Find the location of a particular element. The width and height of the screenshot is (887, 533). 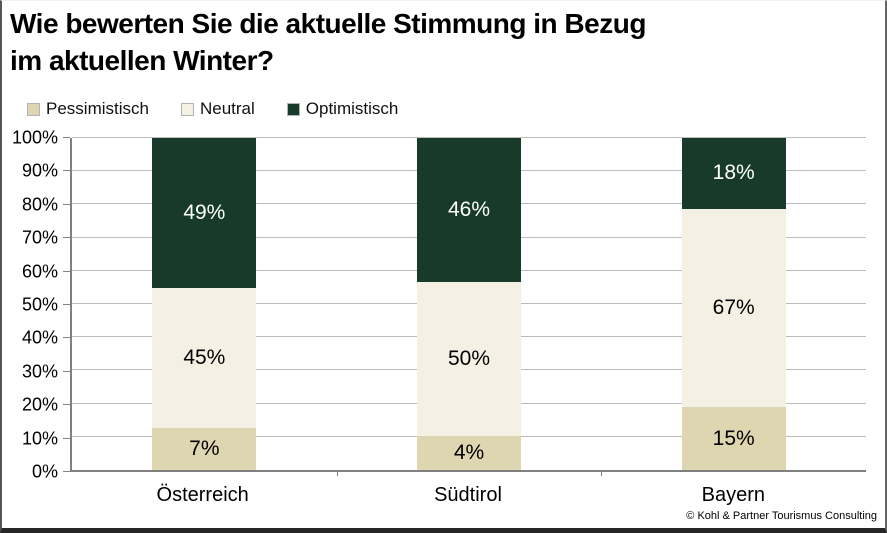

bar-segment: 50% is located at coordinates (469, 358).